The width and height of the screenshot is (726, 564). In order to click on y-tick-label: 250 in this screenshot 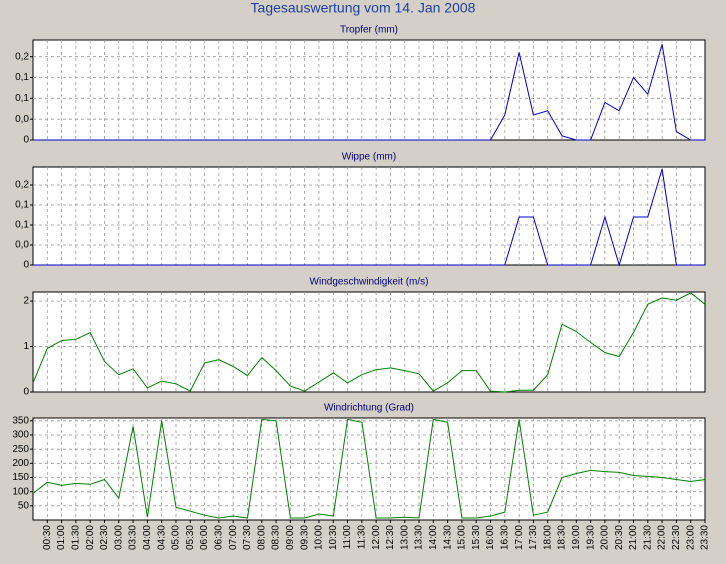, I will do `click(20, 449)`.